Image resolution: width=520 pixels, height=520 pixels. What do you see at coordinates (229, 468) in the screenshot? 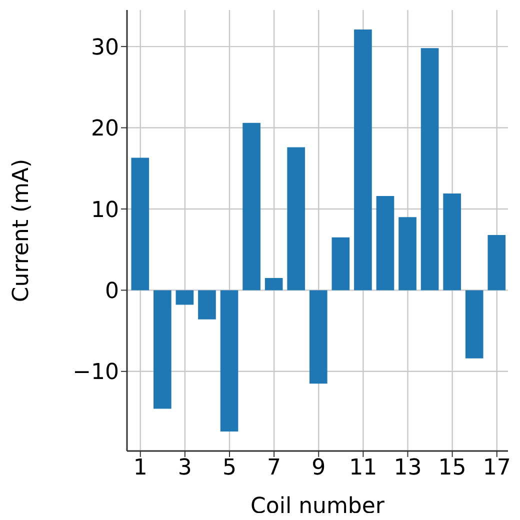
I see `x-tick-label: 5` at bounding box center [229, 468].